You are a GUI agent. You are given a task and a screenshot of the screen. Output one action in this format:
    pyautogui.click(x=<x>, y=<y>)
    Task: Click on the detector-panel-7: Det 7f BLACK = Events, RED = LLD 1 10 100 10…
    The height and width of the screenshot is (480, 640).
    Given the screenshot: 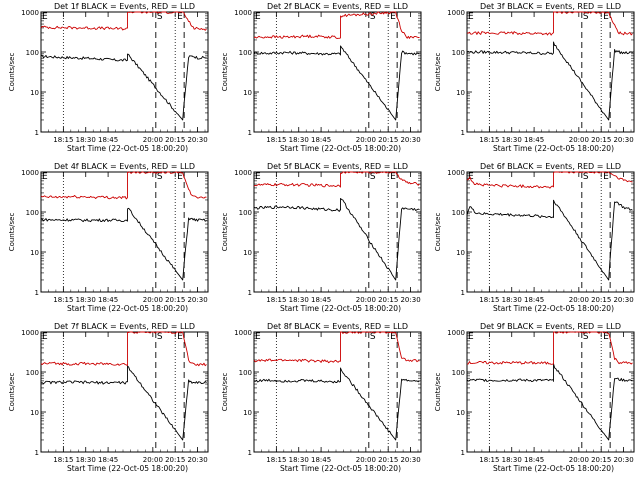 What is the action you would take?
    pyautogui.click(x=106, y=400)
    